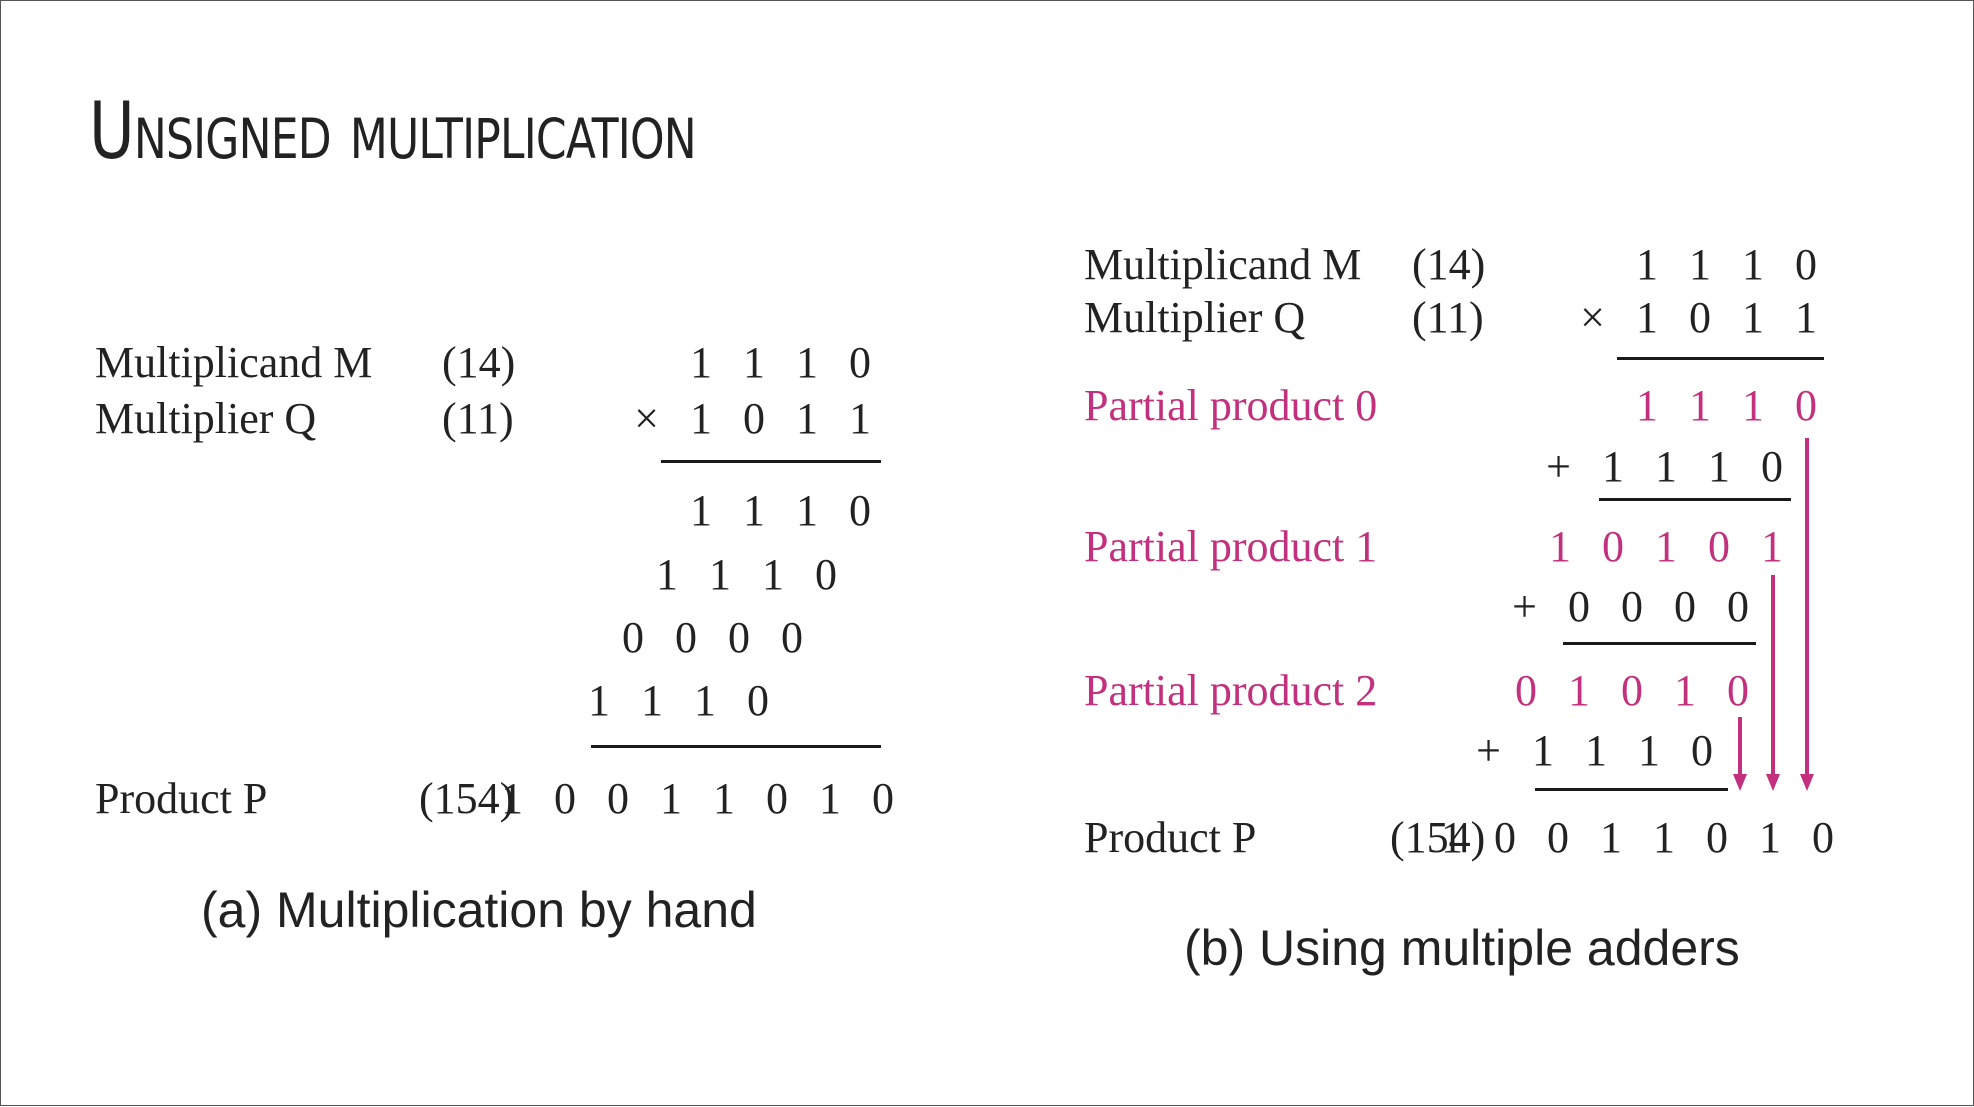 The width and height of the screenshot is (1974, 1107). Describe the element at coordinates (1231, 546) in the screenshot. I see `partial-product-1-label: Partial product 1` at that location.